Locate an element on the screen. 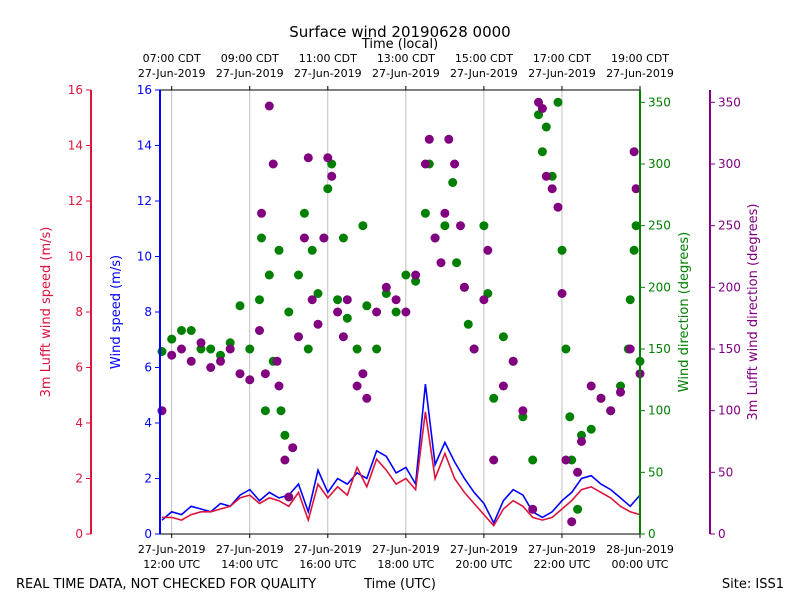 The height and width of the screenshot is (600, 800). y-tick-label-lufft_direction: 50 is located at coordinates (725, 472).